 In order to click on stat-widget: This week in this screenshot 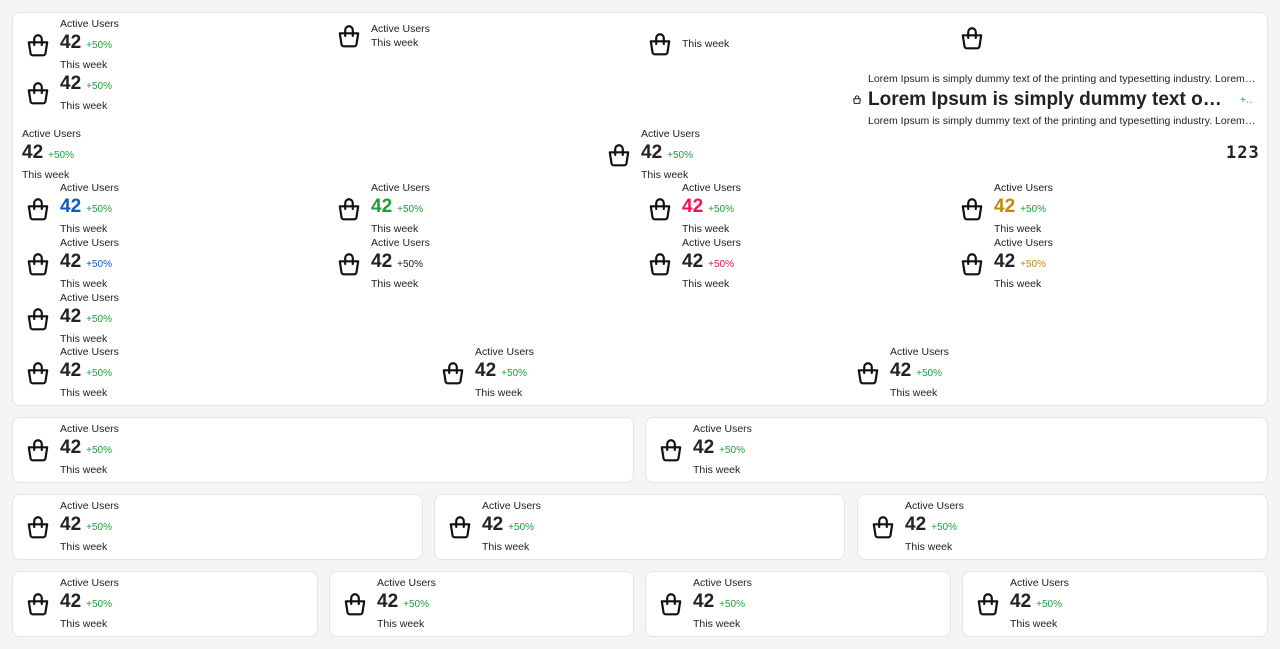, I will do `click(687, 44)`.